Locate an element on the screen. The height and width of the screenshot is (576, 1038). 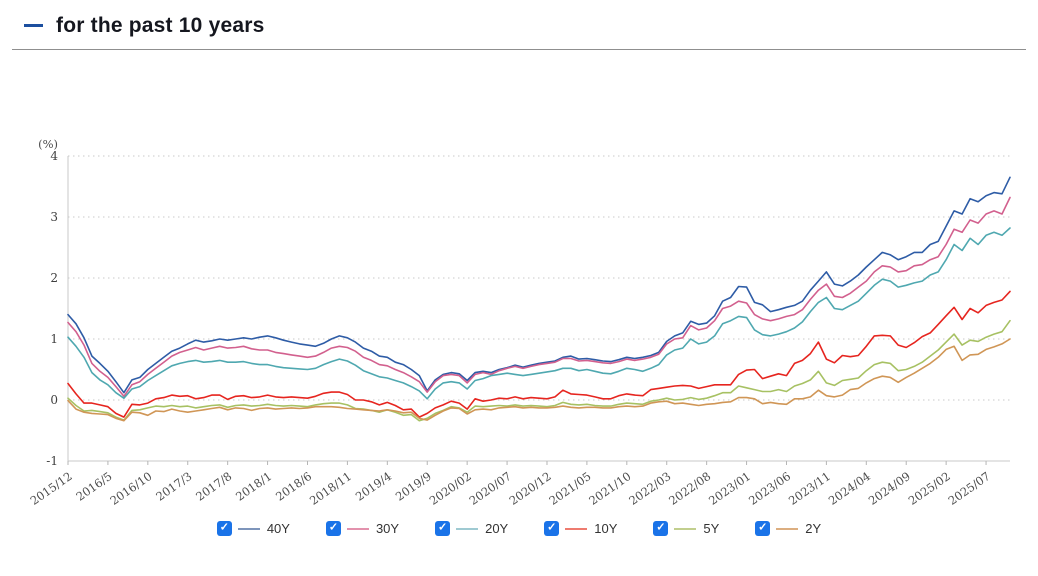
legend-checkbox-30y: ✓ is located at coordinates (333, 529).